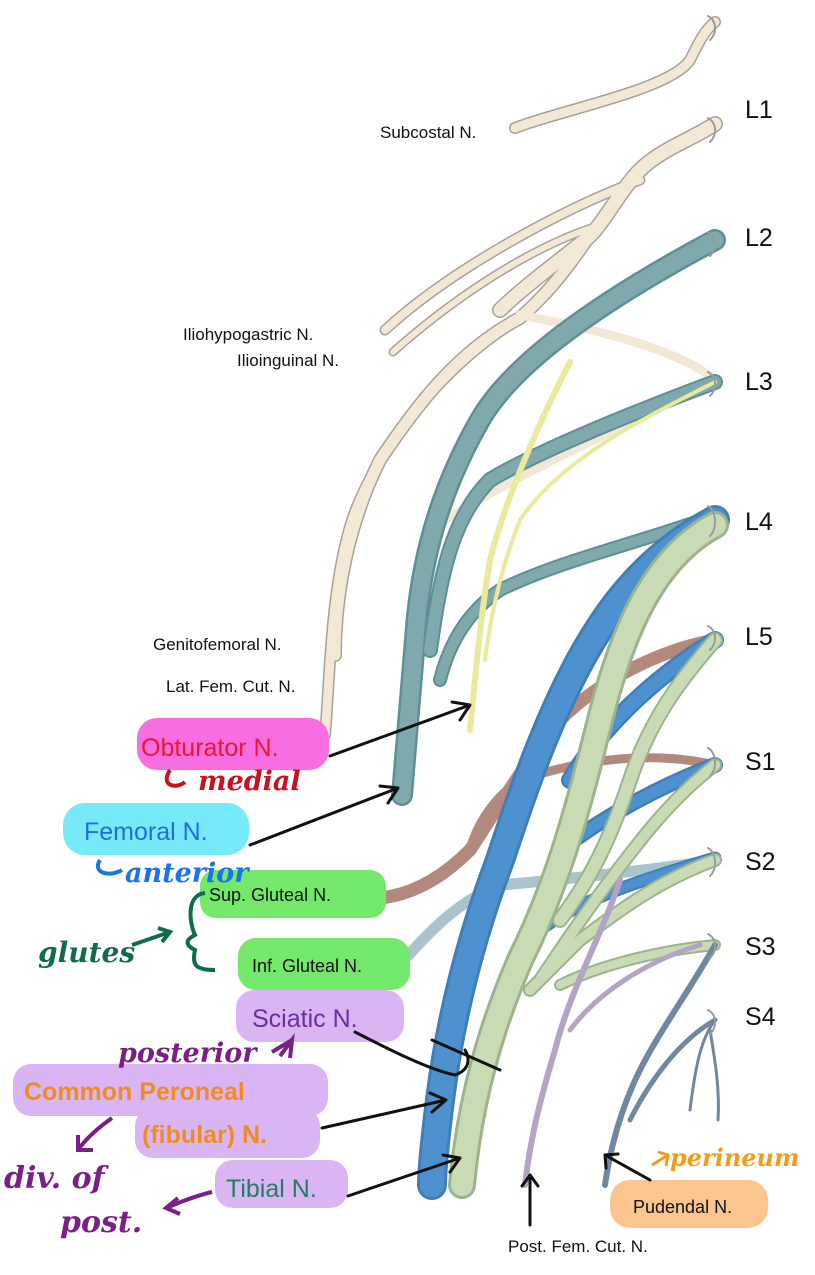 The width and height of the screenshot is (815, 1275). Describe the element at coordinates (187, 873) in the screenshot. I see `handwritten-anterior: anterior` at that location.